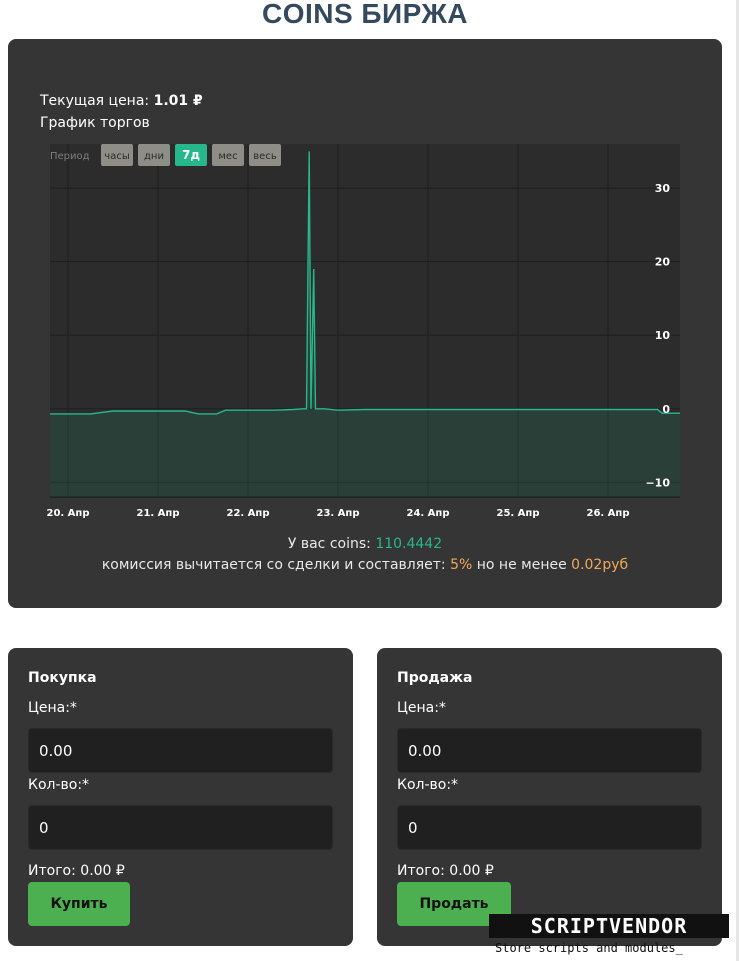 This screenshot has width=739, height=961. Describe the element at coordinates (365, 14) in the screenshot. I see `page-title: COINS БИРЖА` at that location.